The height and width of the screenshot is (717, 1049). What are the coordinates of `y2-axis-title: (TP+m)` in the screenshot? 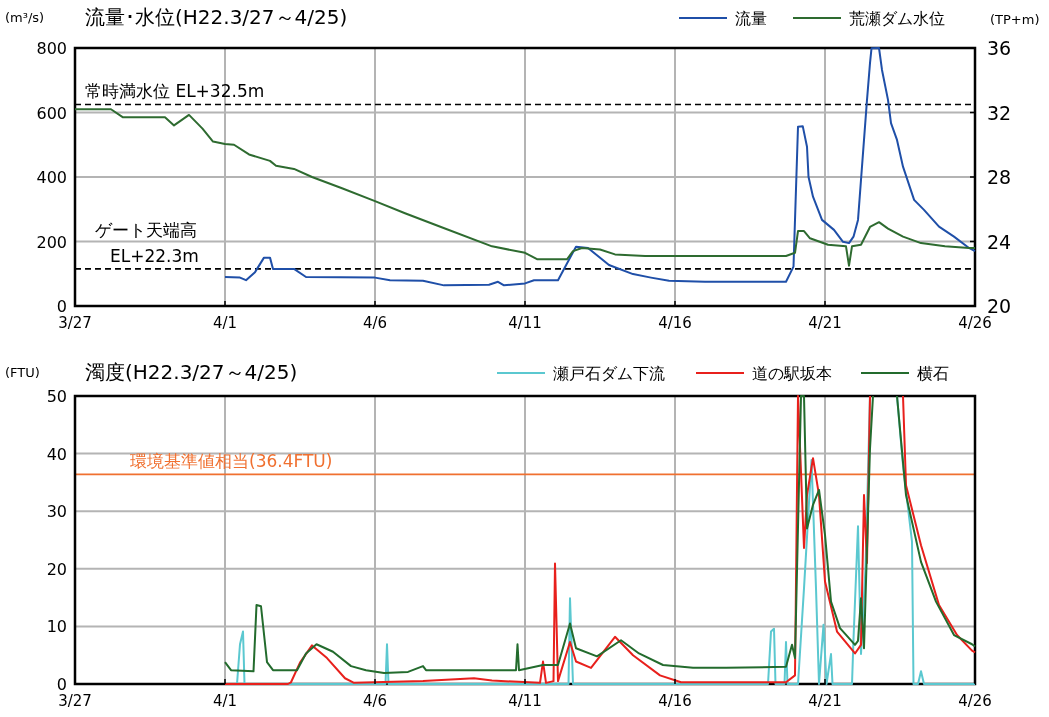 It's located at (1015, 19).